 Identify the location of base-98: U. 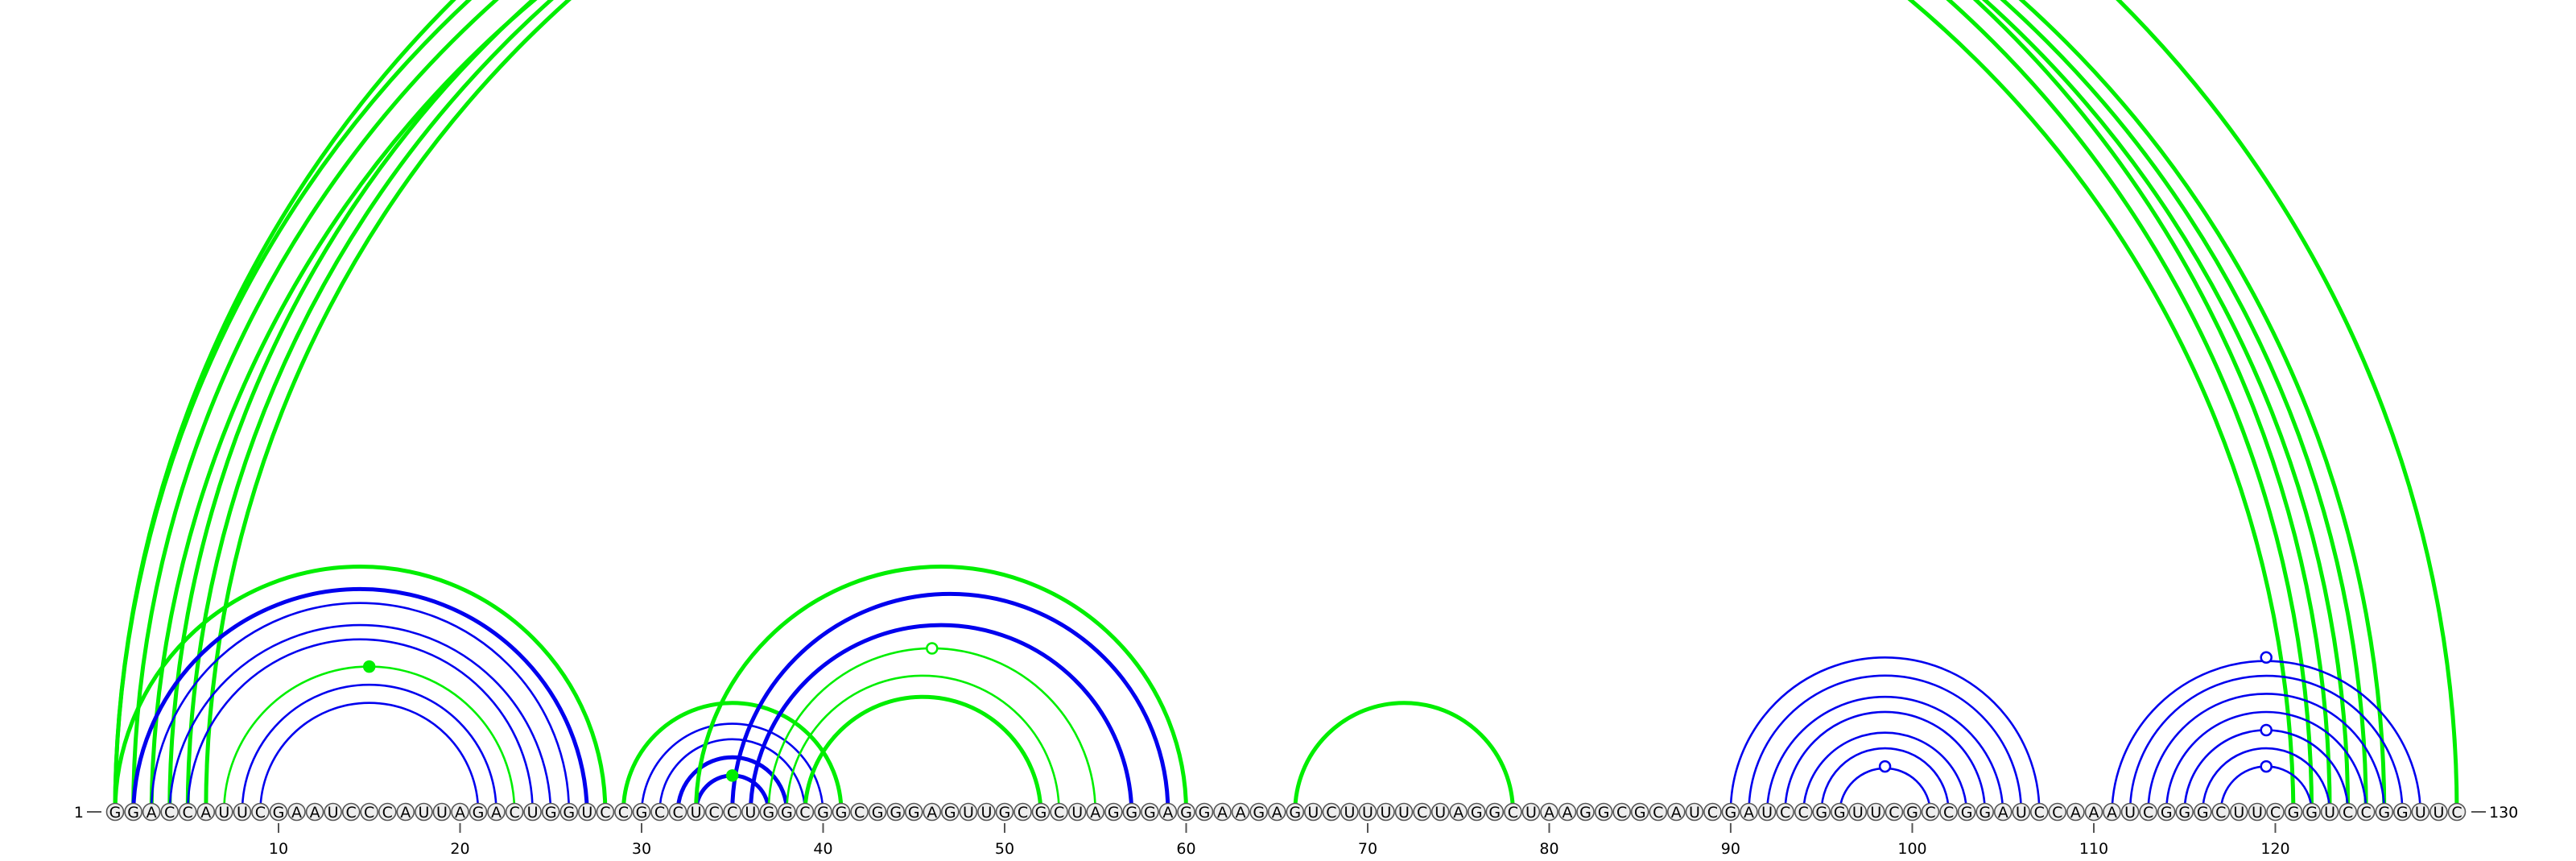
(1876, 812).